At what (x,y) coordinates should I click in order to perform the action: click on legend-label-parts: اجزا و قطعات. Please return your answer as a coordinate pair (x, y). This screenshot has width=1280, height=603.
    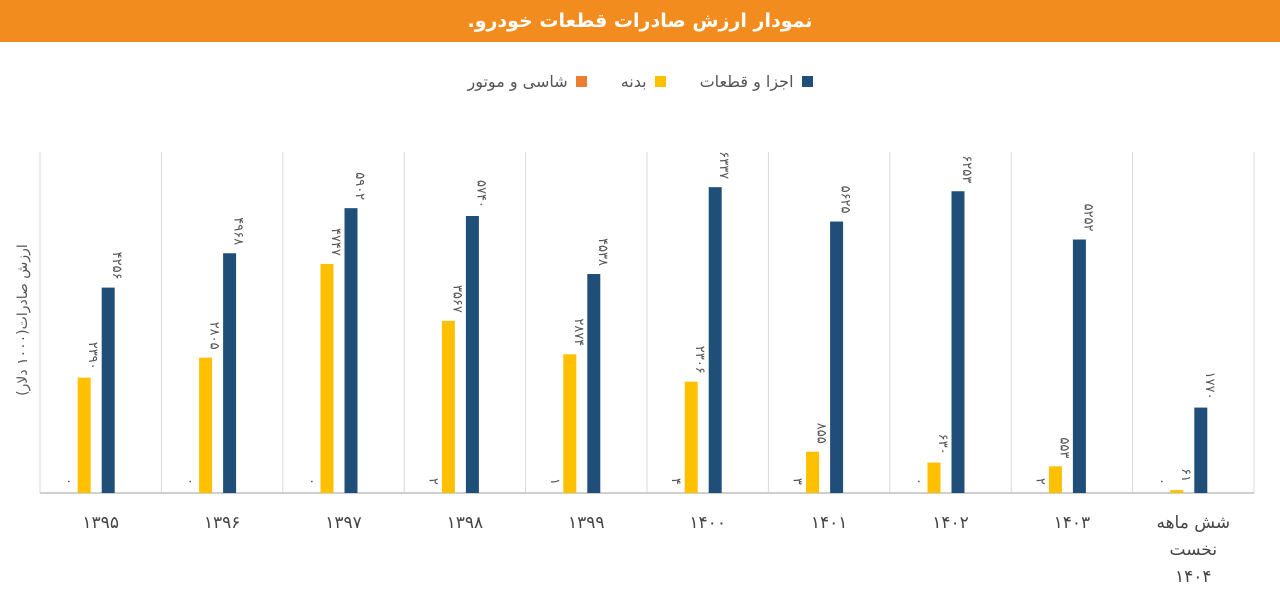
    Looking at the image, I should click on (746, 81).